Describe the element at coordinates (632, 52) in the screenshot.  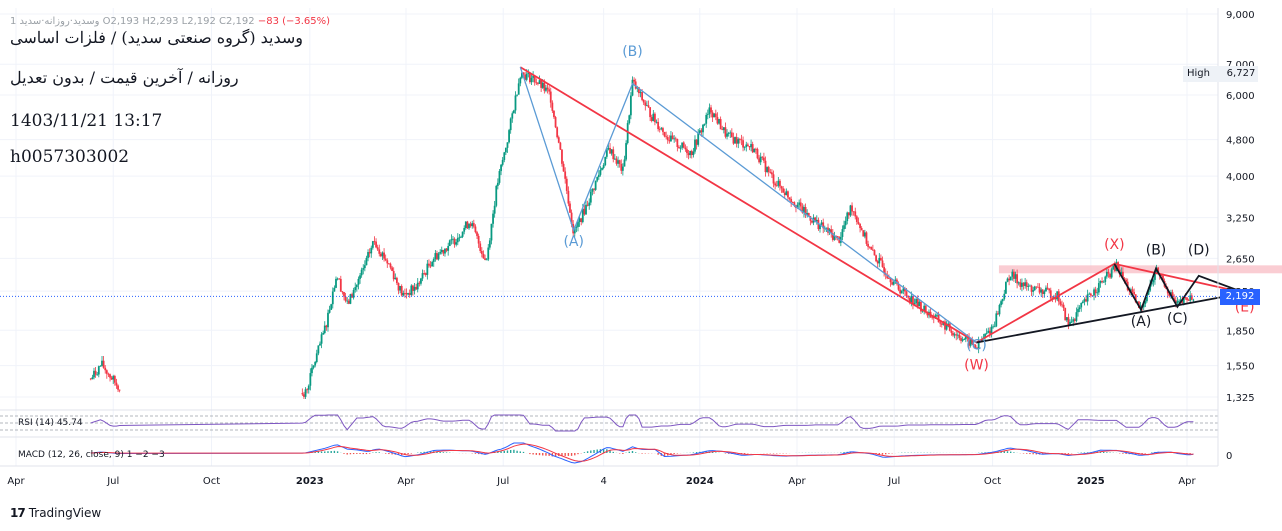
I see `wave-label: (B)` at that location.